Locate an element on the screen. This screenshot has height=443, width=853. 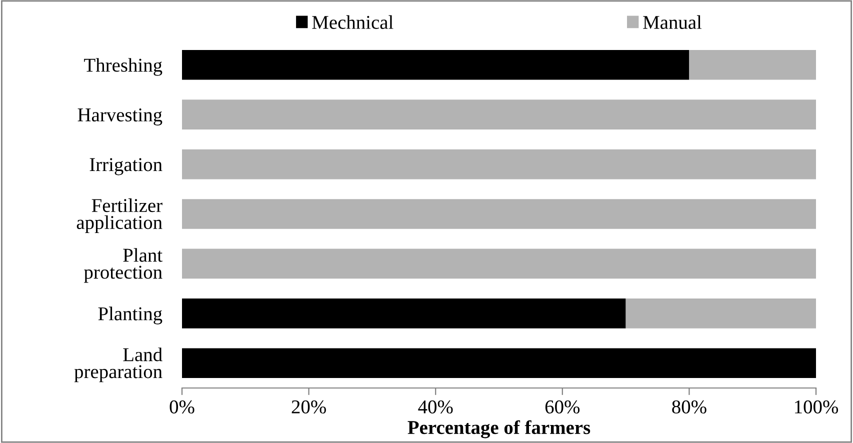
x-tick-label: 80% is located at coordinates (689, 407).